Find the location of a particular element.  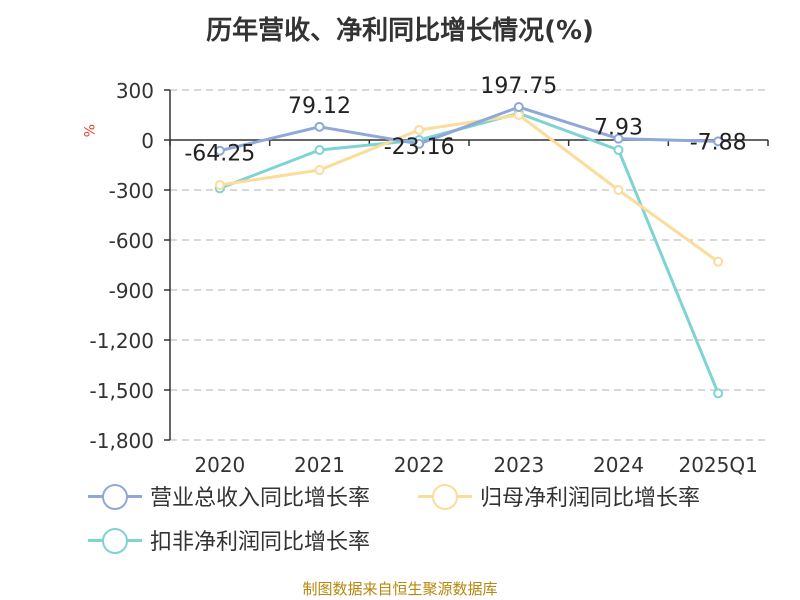

legend-swatch-parent-profit is located at coordinates (445, 497).